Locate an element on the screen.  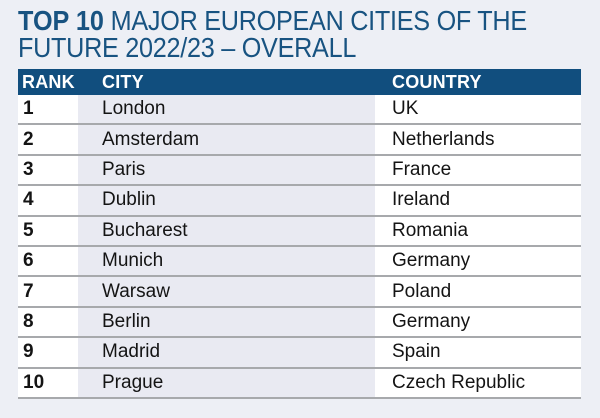
country-cell: UK is located at coordinates (478, 109).